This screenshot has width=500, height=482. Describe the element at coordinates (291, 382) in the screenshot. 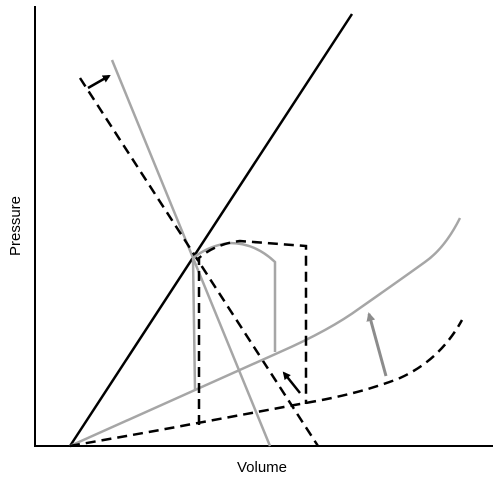

I see `arrow-middle-black` at that location.